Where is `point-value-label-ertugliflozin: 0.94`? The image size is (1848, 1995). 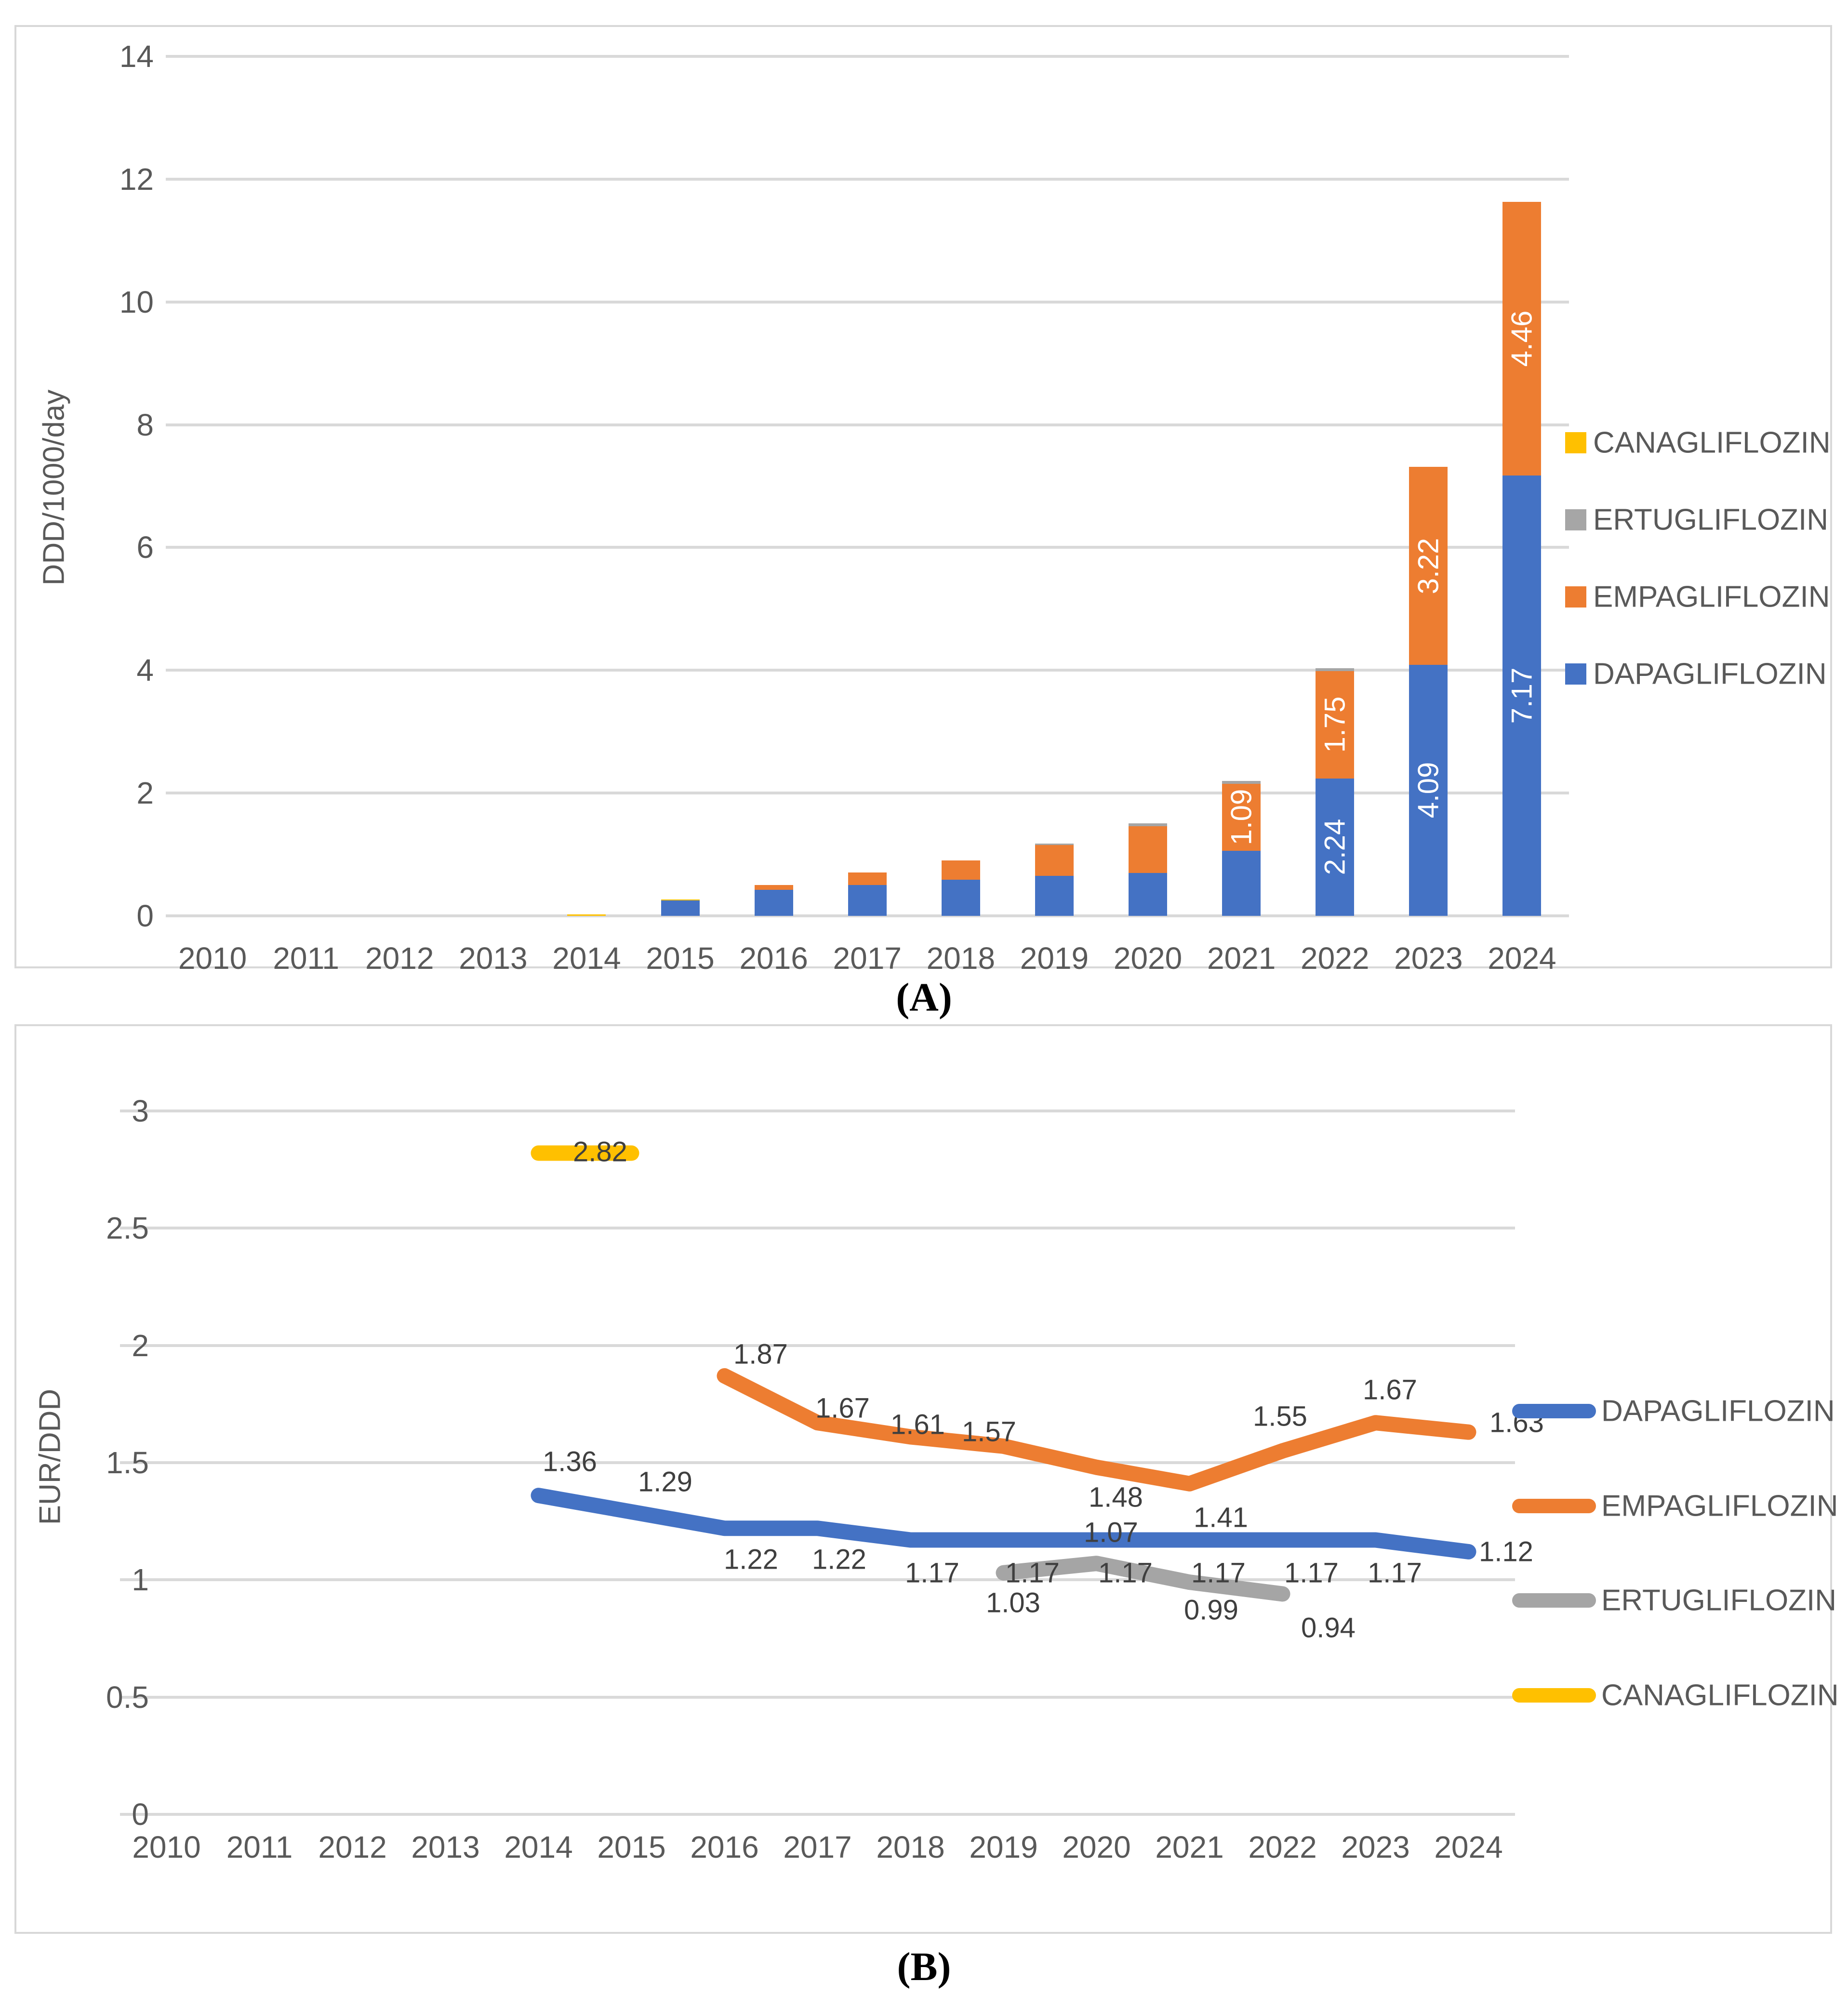 point-value-label-ertugliflozin: 0.94 is located at coordinates (1328, 1627).